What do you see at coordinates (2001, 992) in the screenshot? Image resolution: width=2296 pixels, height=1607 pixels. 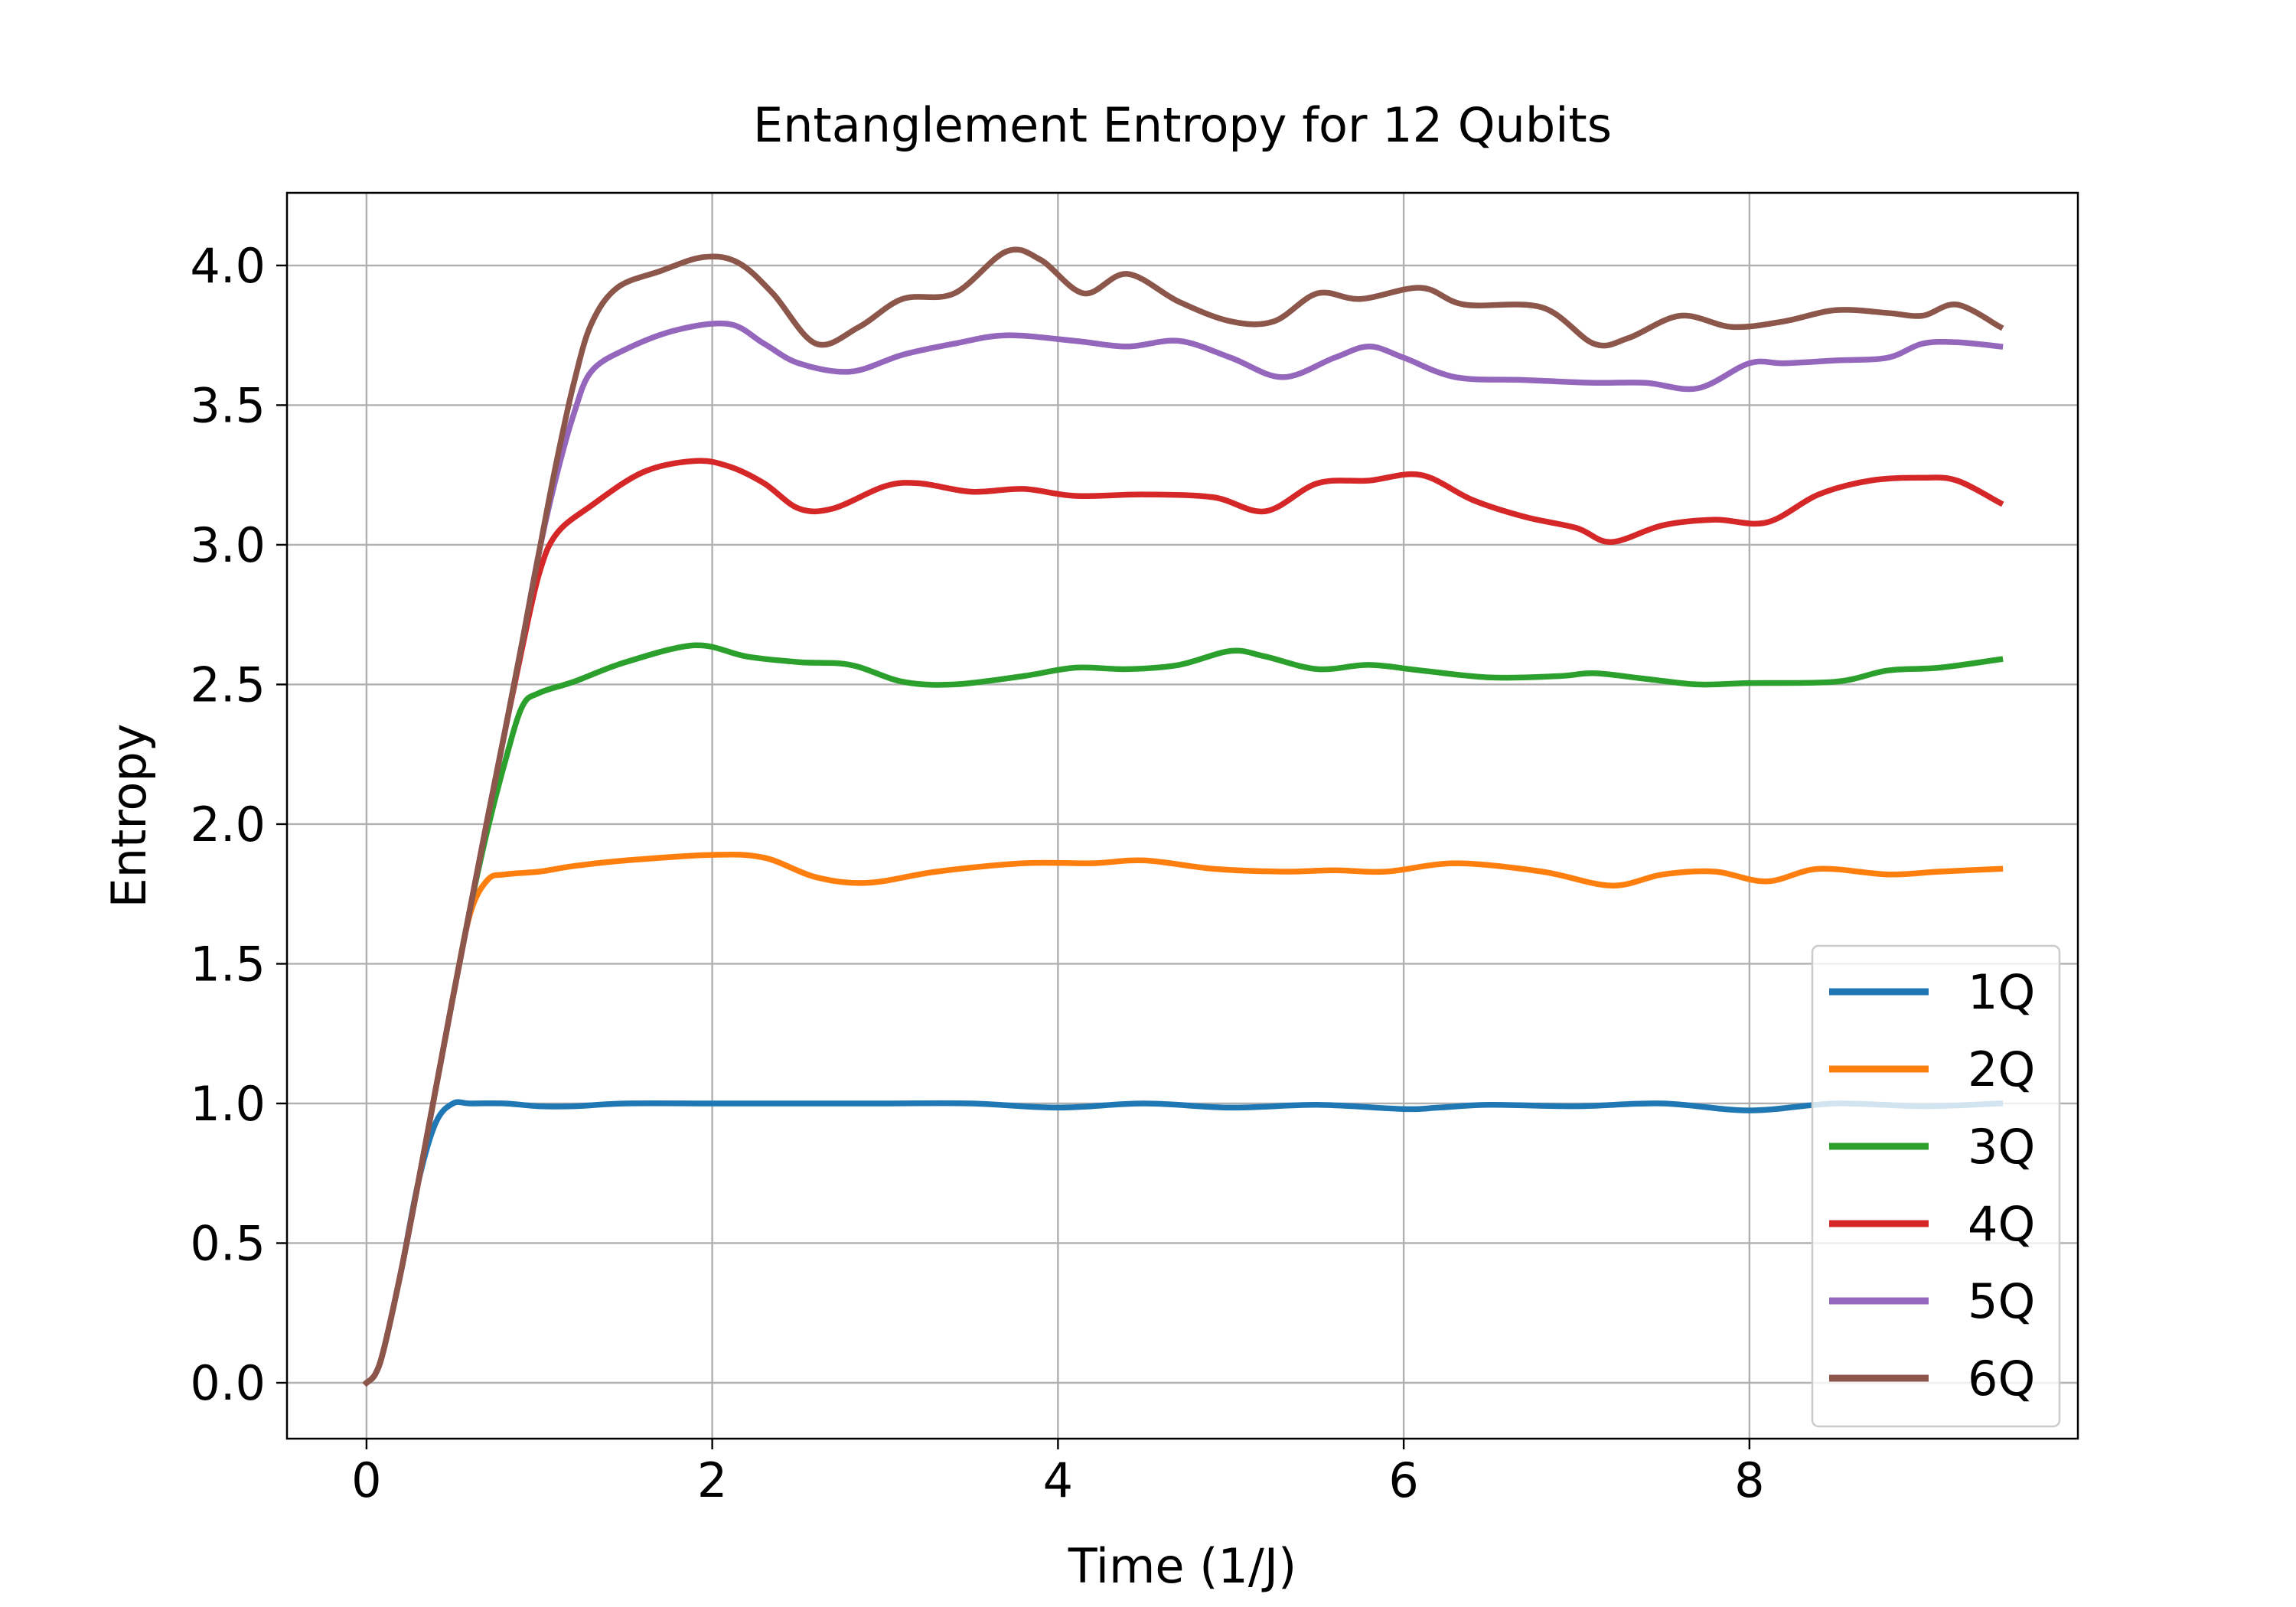 I see `legend-label: 1Q` at bounding box center [2001, 992].